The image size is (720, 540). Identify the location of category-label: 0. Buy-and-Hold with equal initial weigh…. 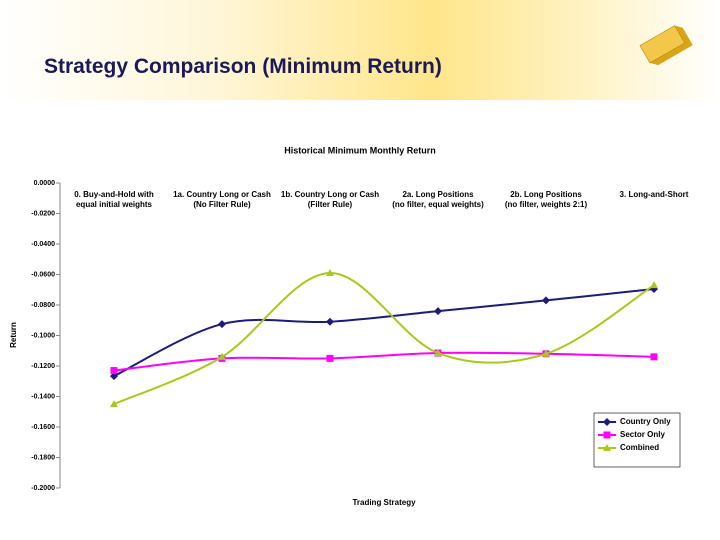
(114, 199).